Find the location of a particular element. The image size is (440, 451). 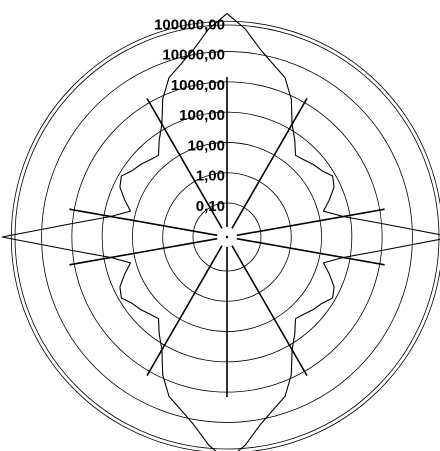

center-point is located at coordinates (227, 237).